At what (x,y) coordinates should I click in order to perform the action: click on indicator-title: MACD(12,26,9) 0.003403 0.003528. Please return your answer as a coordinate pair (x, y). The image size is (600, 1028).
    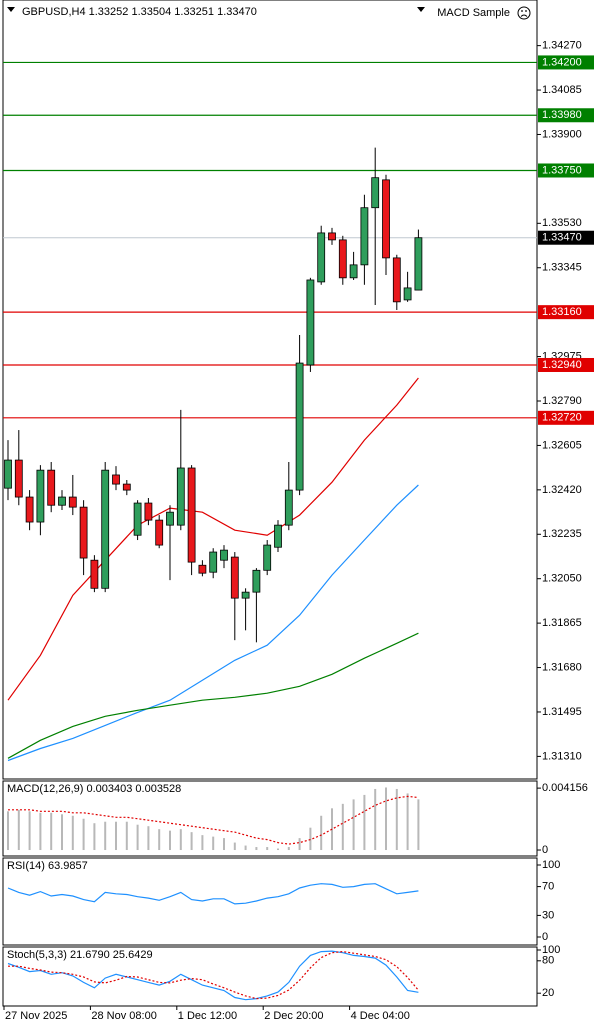
    Looking at the image, I should click on (94, 789).